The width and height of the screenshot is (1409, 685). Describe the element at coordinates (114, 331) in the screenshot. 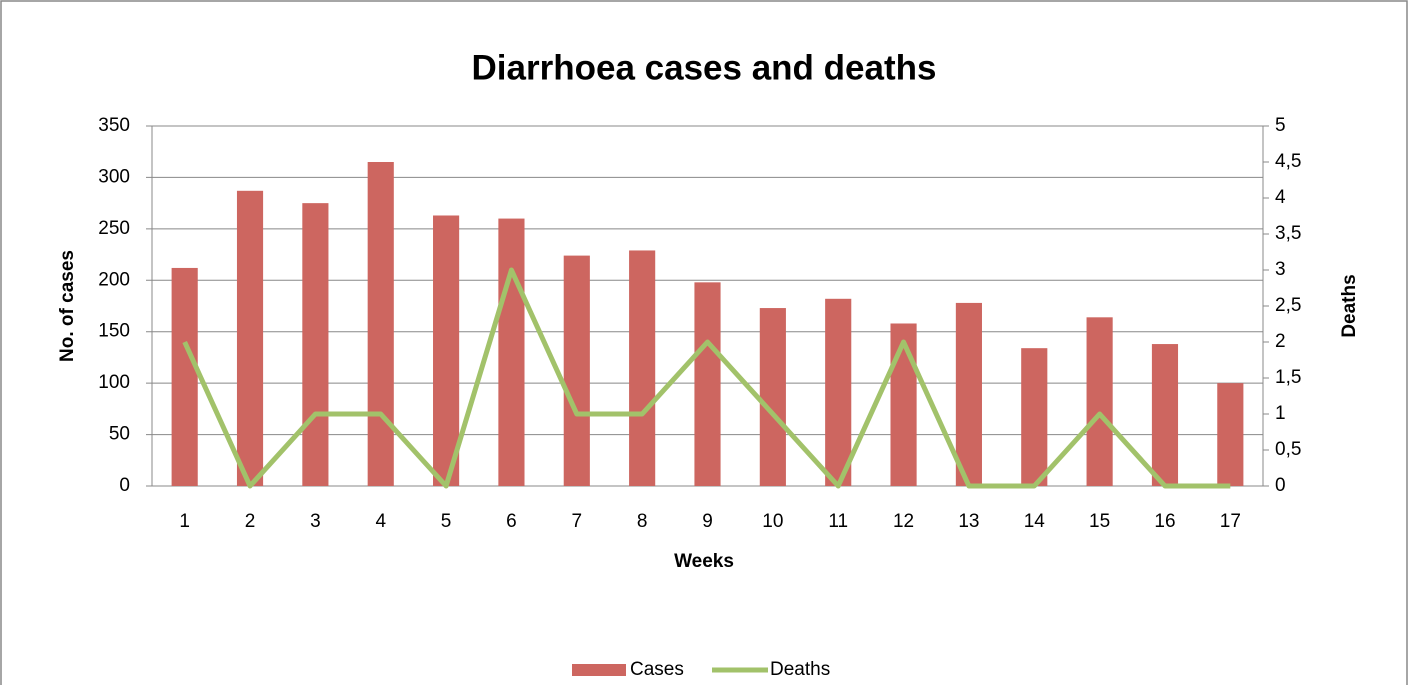

I see `y-tick-label: 150` at that location.